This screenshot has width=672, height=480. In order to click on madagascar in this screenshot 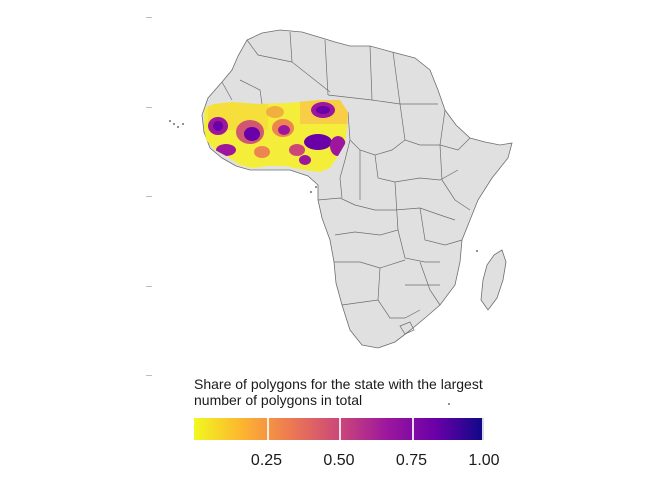, I will do `click(493, 280)`.